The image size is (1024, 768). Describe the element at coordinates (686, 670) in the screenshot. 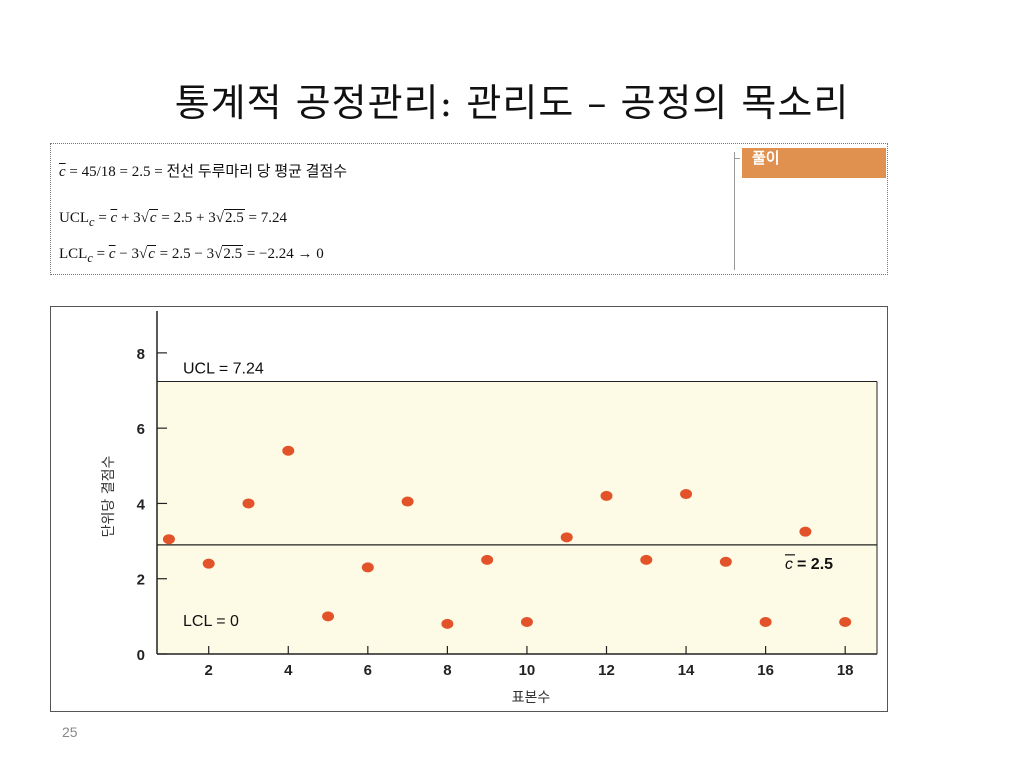

I see `x-tick-label: 14` at that location.